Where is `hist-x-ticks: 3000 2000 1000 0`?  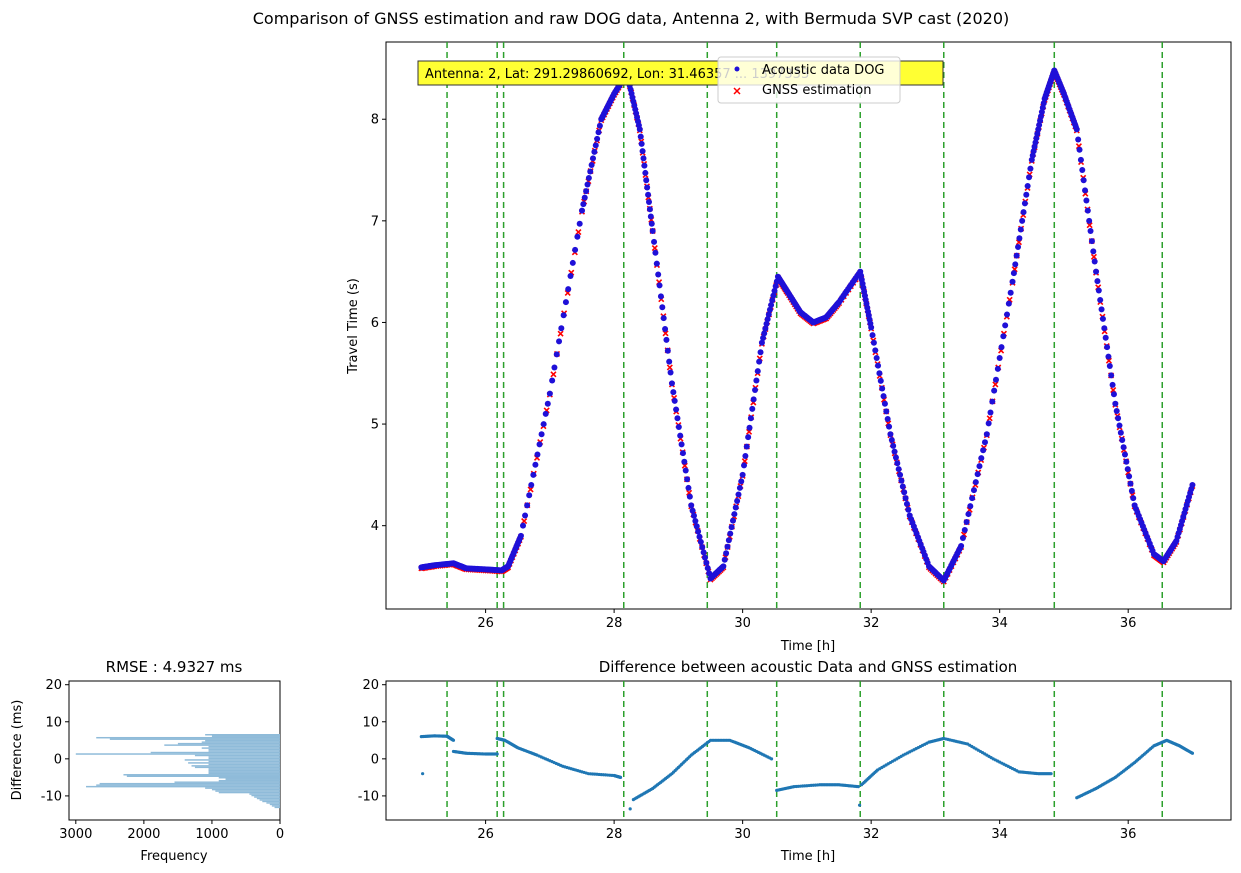
hist-x-ticks: 3000 2000 1000 0 is located at coordinates (171, 831).